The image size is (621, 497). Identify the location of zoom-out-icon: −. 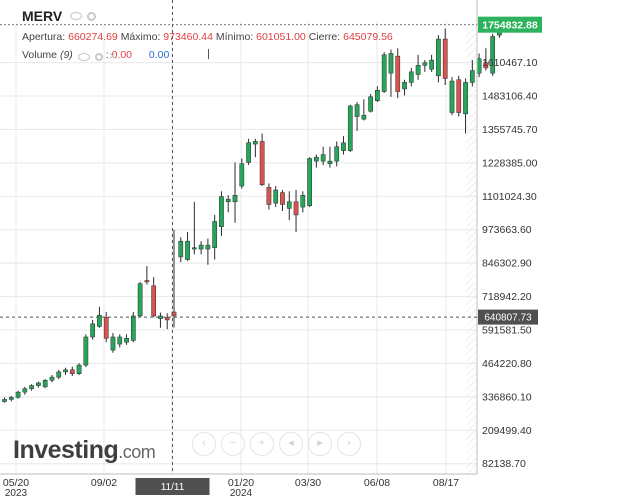
(233, 444).